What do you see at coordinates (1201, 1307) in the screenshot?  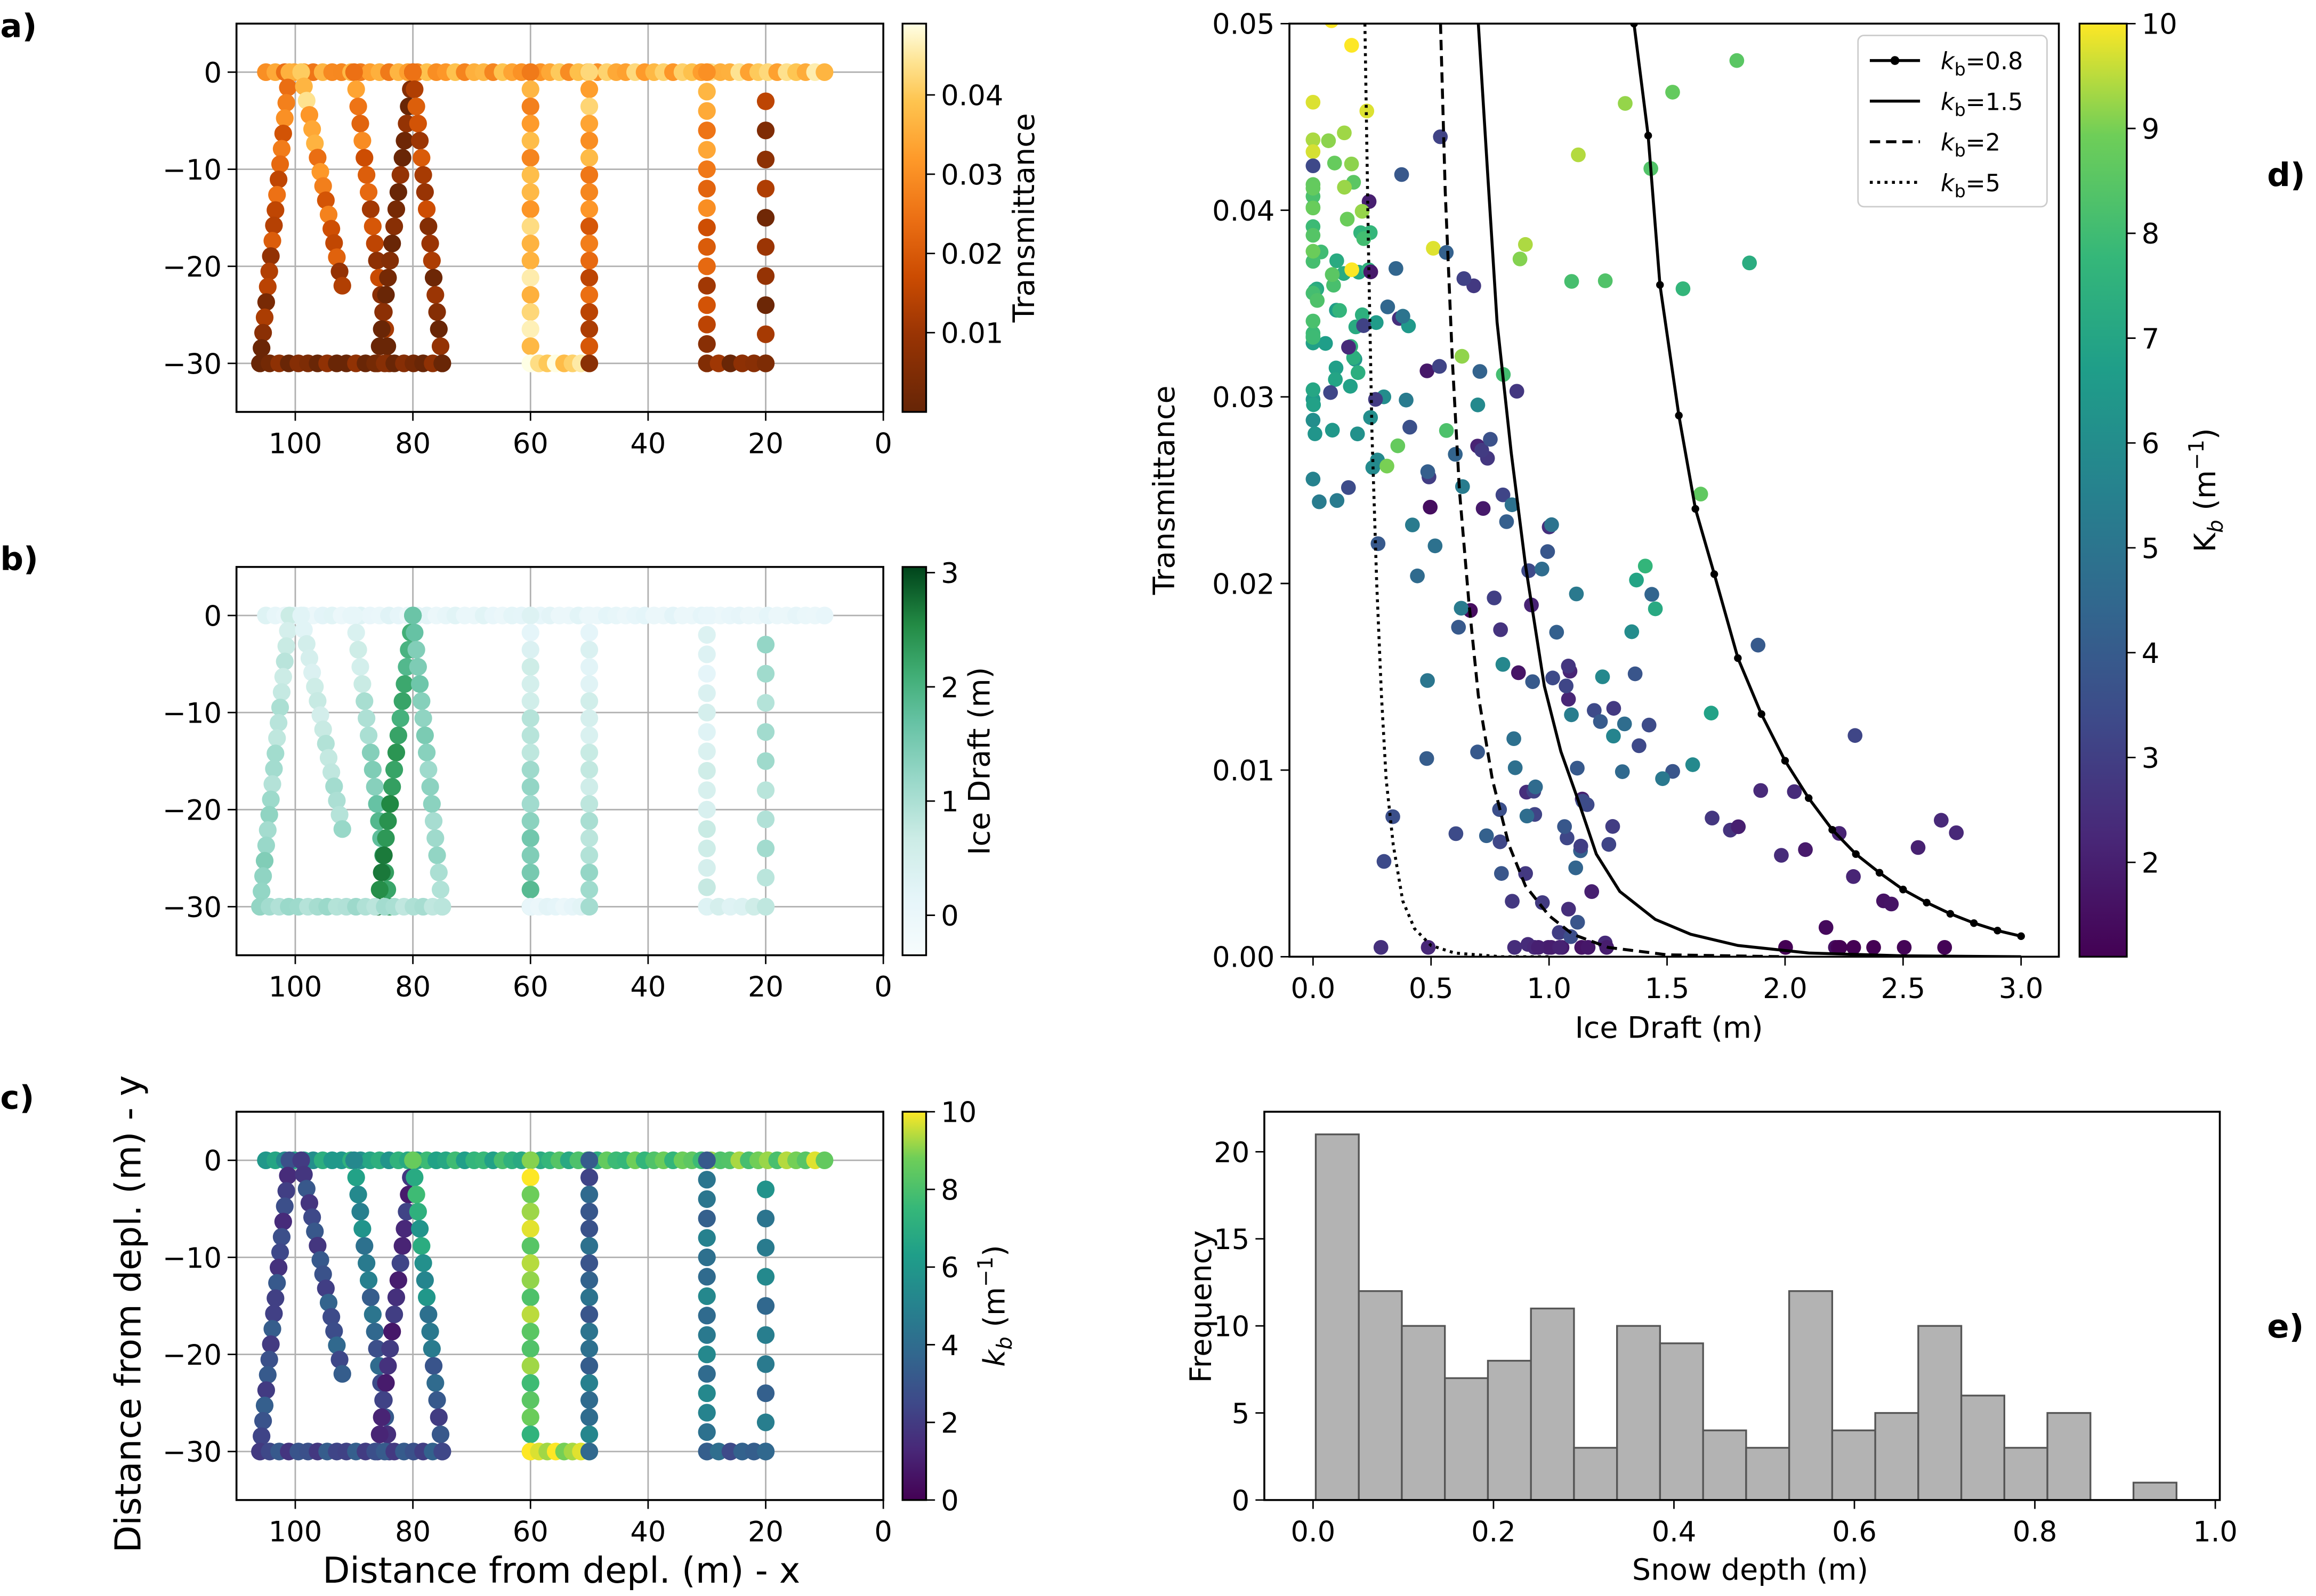 I see `y-axis-label: Frequency` at bounding box center [1201, 1307].